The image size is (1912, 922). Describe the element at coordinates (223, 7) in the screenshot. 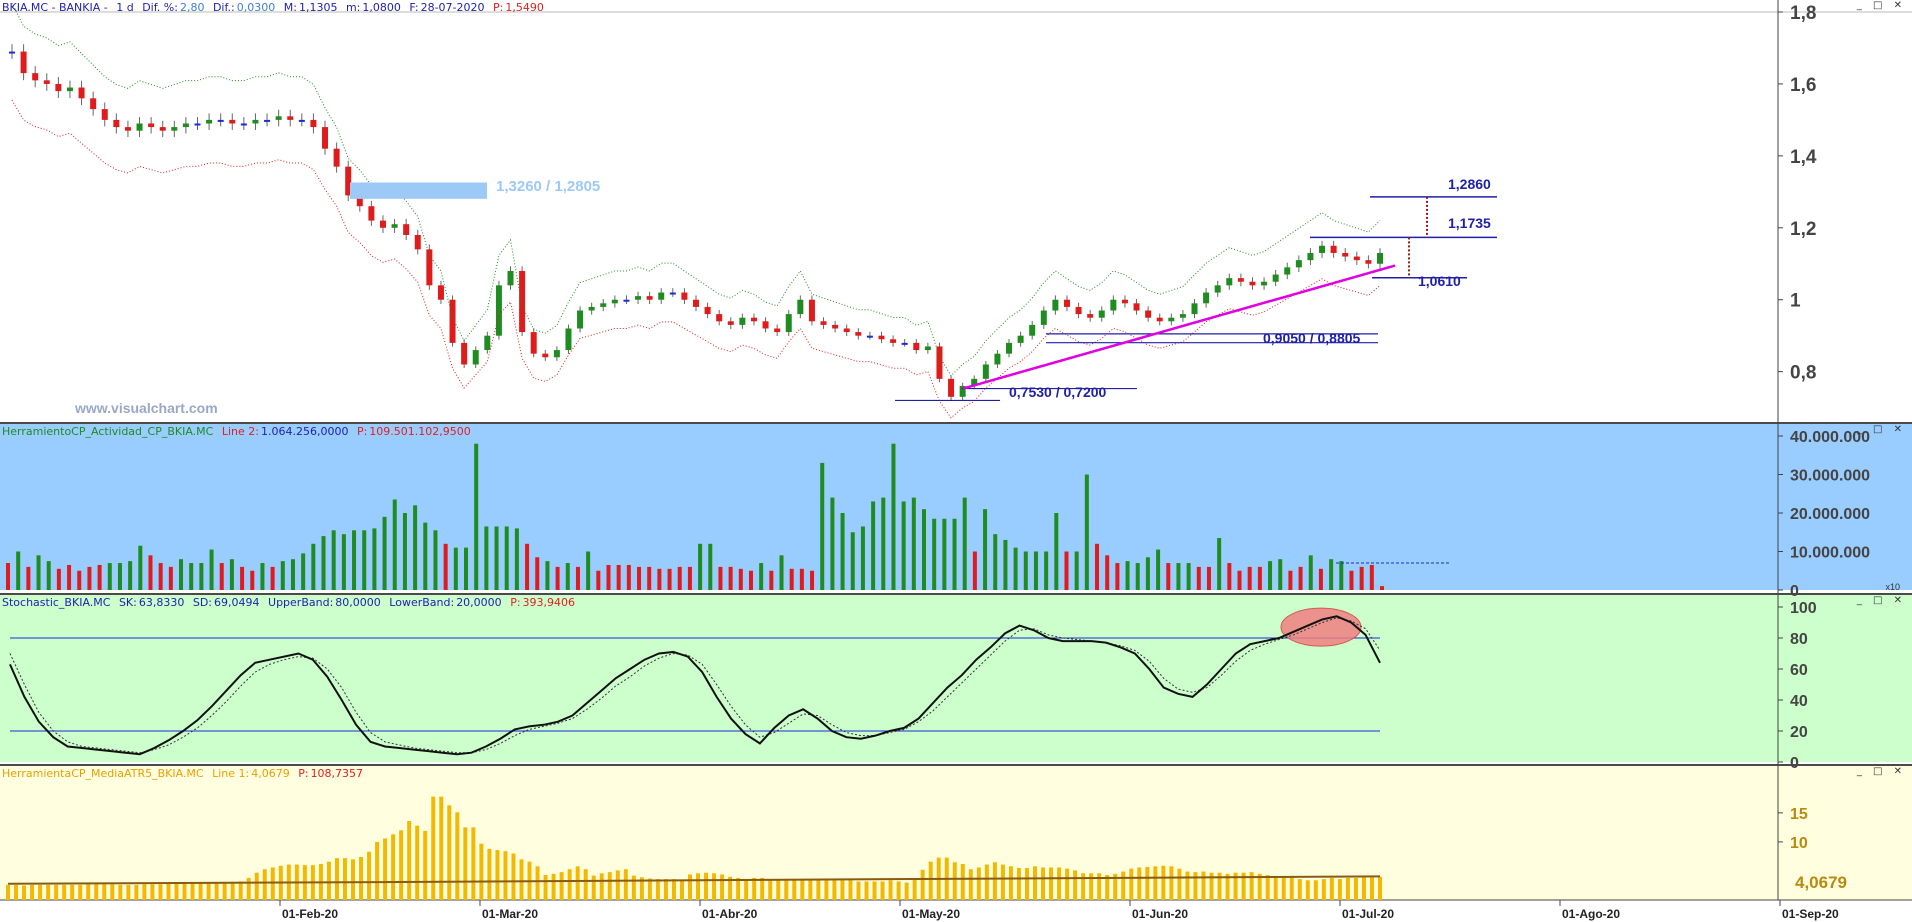

I see `dif-caption: Dif.:` at that location.